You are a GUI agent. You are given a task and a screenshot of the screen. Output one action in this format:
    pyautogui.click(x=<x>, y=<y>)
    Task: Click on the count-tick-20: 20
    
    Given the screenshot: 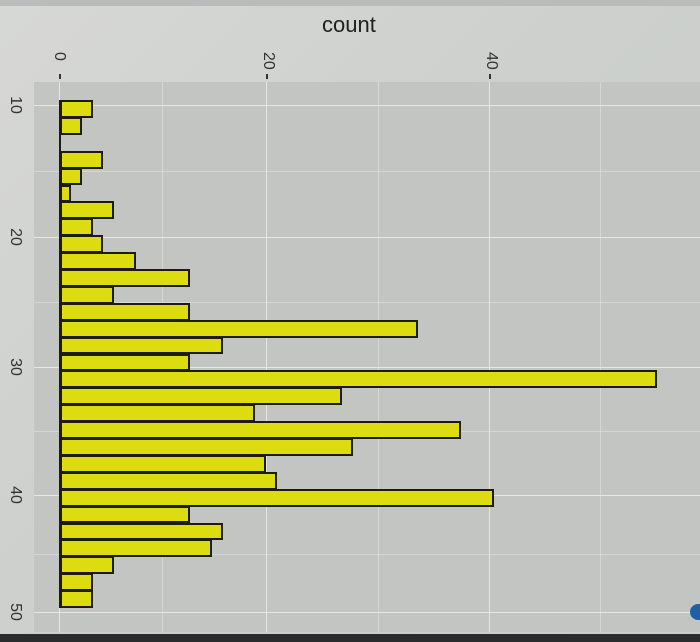 What is the action you would take?
    pyautogui.click(x=268, y=61)
    